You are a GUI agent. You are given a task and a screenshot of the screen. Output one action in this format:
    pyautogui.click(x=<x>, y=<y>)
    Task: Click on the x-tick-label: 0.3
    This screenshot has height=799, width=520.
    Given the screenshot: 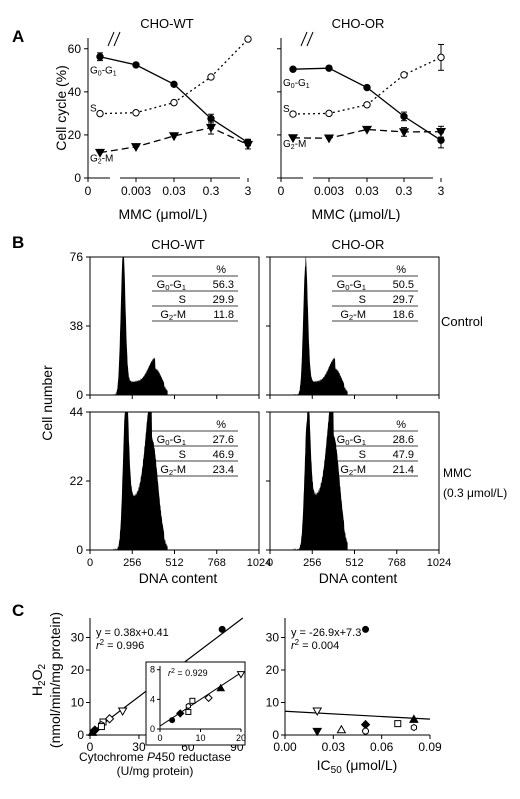 What is the action you would take?
    pyautogui.click(x=211, y=191)
    